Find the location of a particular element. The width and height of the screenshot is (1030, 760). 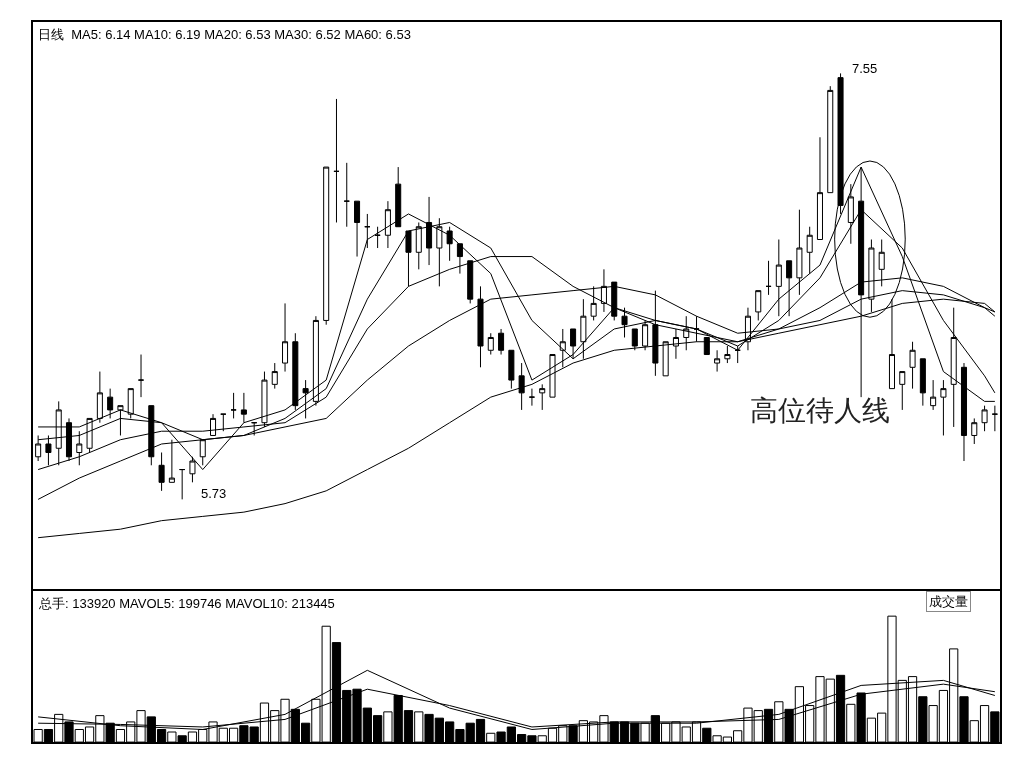

annotation: 5.73 is located at coordinates (214, 493).